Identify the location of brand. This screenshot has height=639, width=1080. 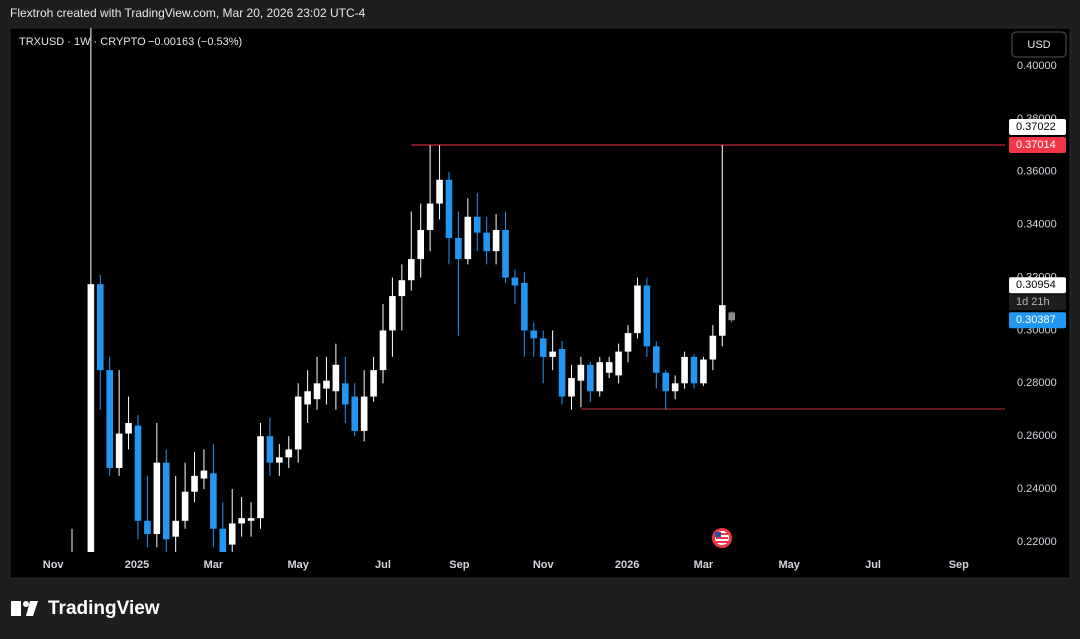
(24, 608).